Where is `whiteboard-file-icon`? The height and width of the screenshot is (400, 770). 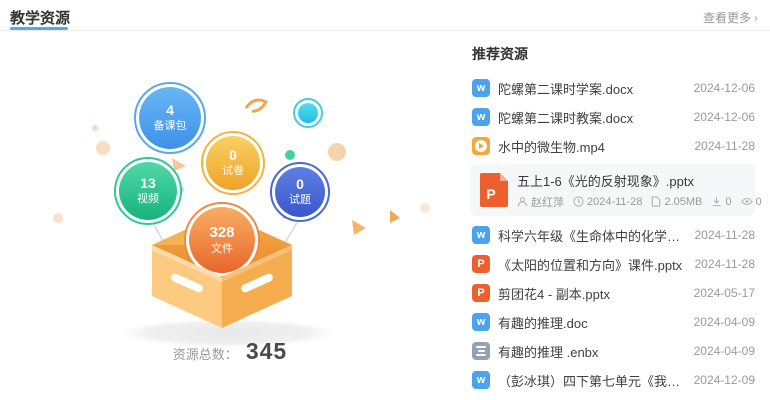 whiteboard-file-icon is located at coordinates (481, 351).